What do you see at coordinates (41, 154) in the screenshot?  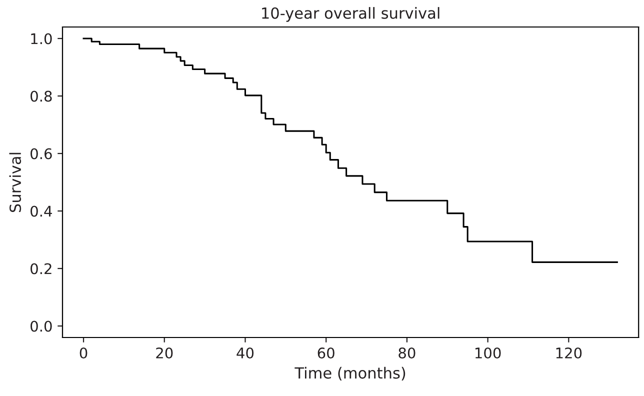 I see `y-tick-label: 0.6` at bounding box center [41, 154].